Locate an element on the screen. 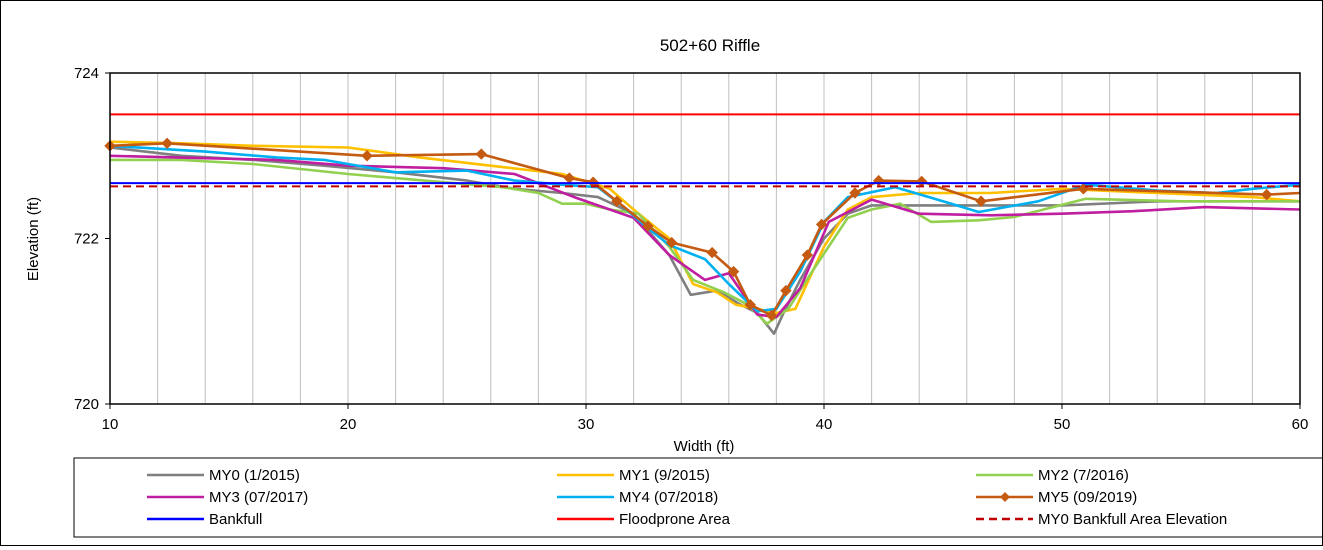 The height and width of the screenshot is (550, 1323). legend-item-my4-07-2018: MY4 (07/2018) is located at coordinates (637, 497).